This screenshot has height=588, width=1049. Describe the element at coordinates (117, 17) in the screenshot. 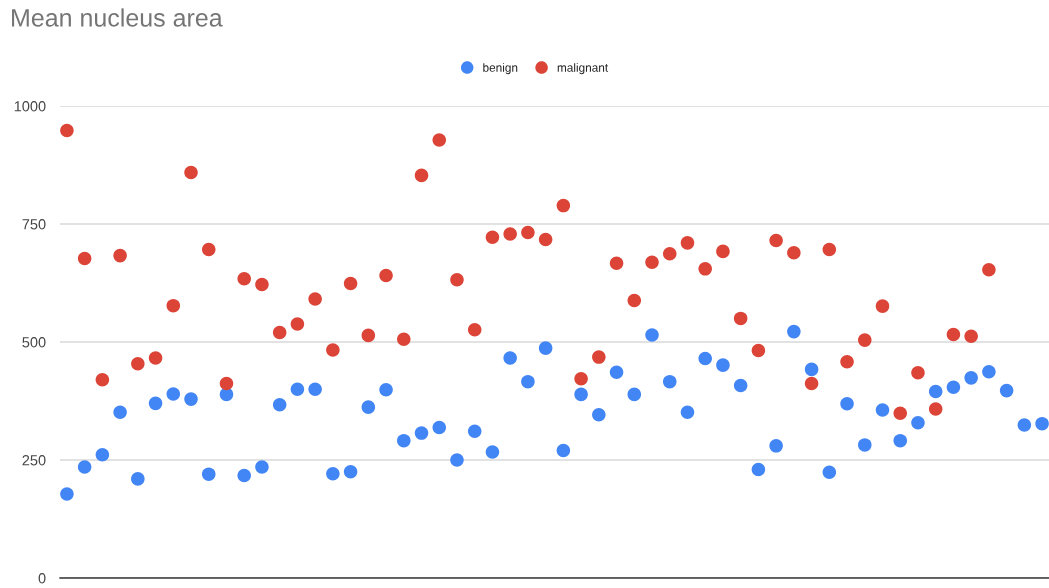

I see `chart-title: Mean nucleus area` at that location.